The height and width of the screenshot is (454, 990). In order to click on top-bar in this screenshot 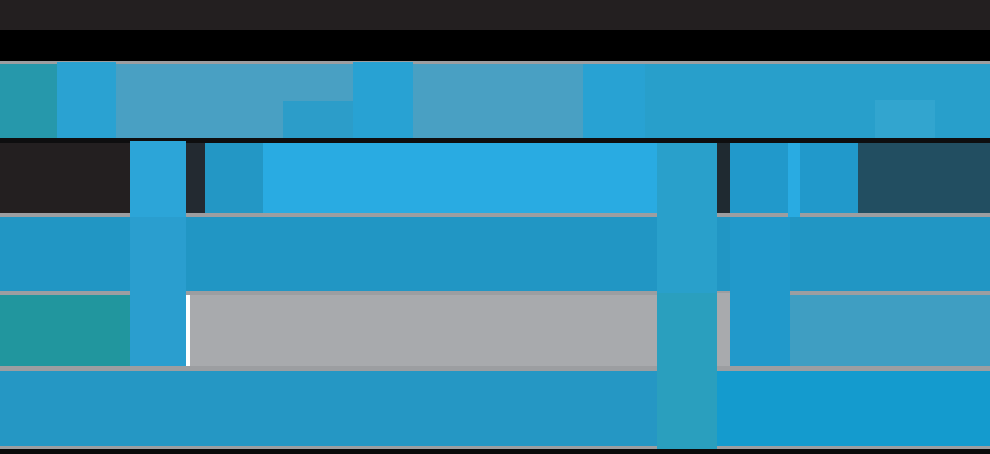, I will do `click(495, 15)`.